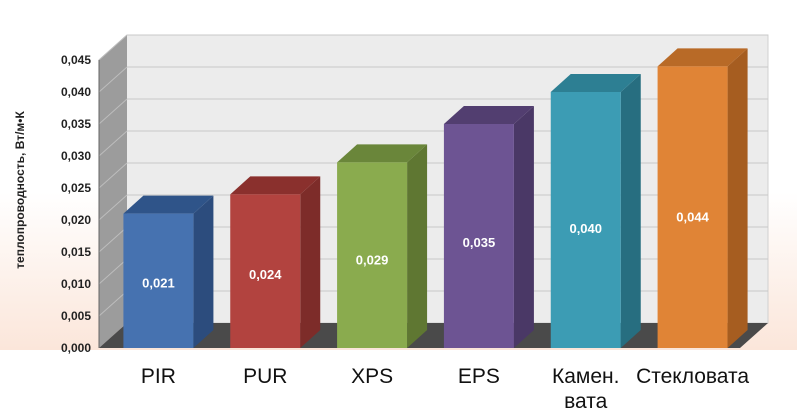 The height and width of the screenshot is (420, 797). Describe the element at coordinates (76, 284) in the screenshot. I see `y-tick-label: 0,010` at that location.